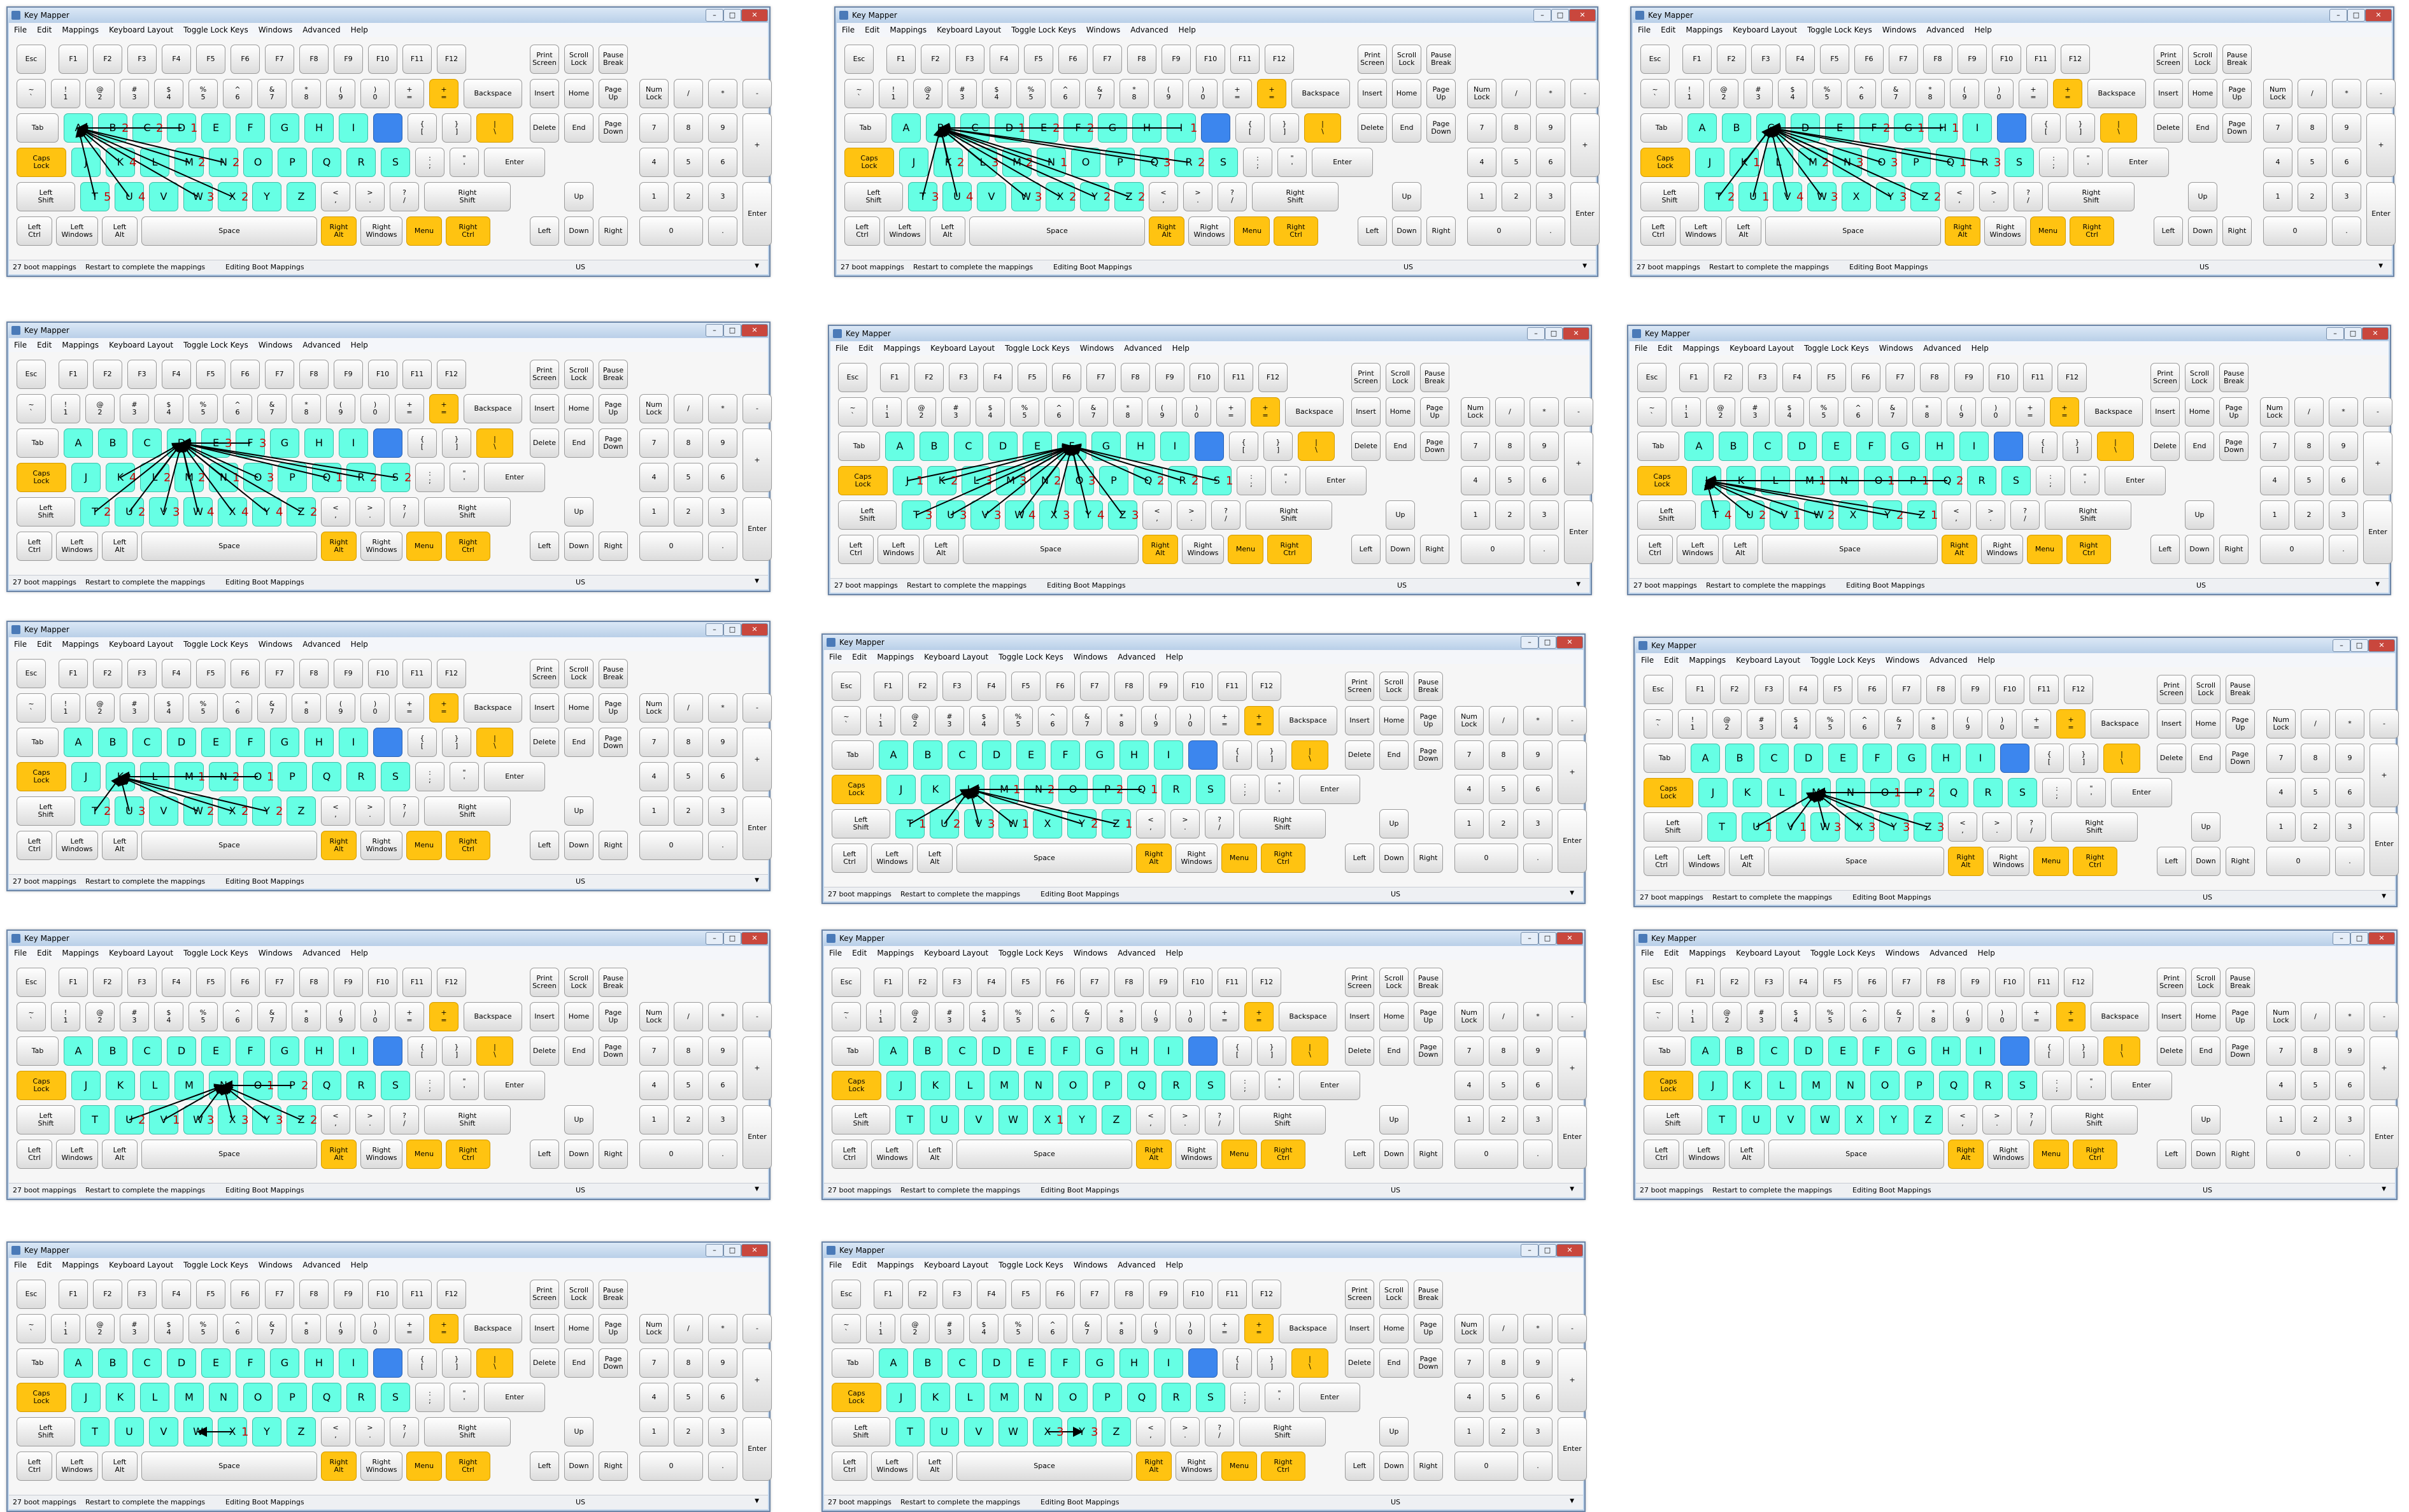 The height and width of the screenshot is (1512, 2409). What do you see at coordinates (1106, 447) in the screenshot?
I see `key-g: G` at bounding box center [1106, 447].